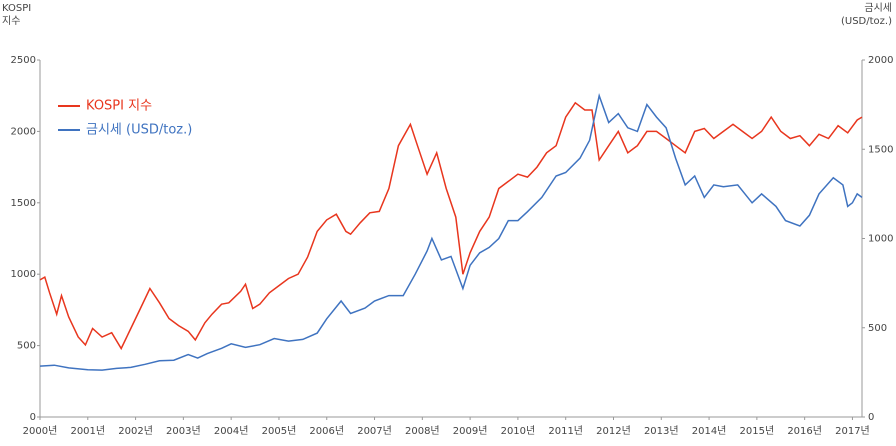 The width and height of the screenshot is (896, 446). Describe the element at coordinates (470, 431) in the screenshot. I see `x-tick-label: 2009년` at that location.